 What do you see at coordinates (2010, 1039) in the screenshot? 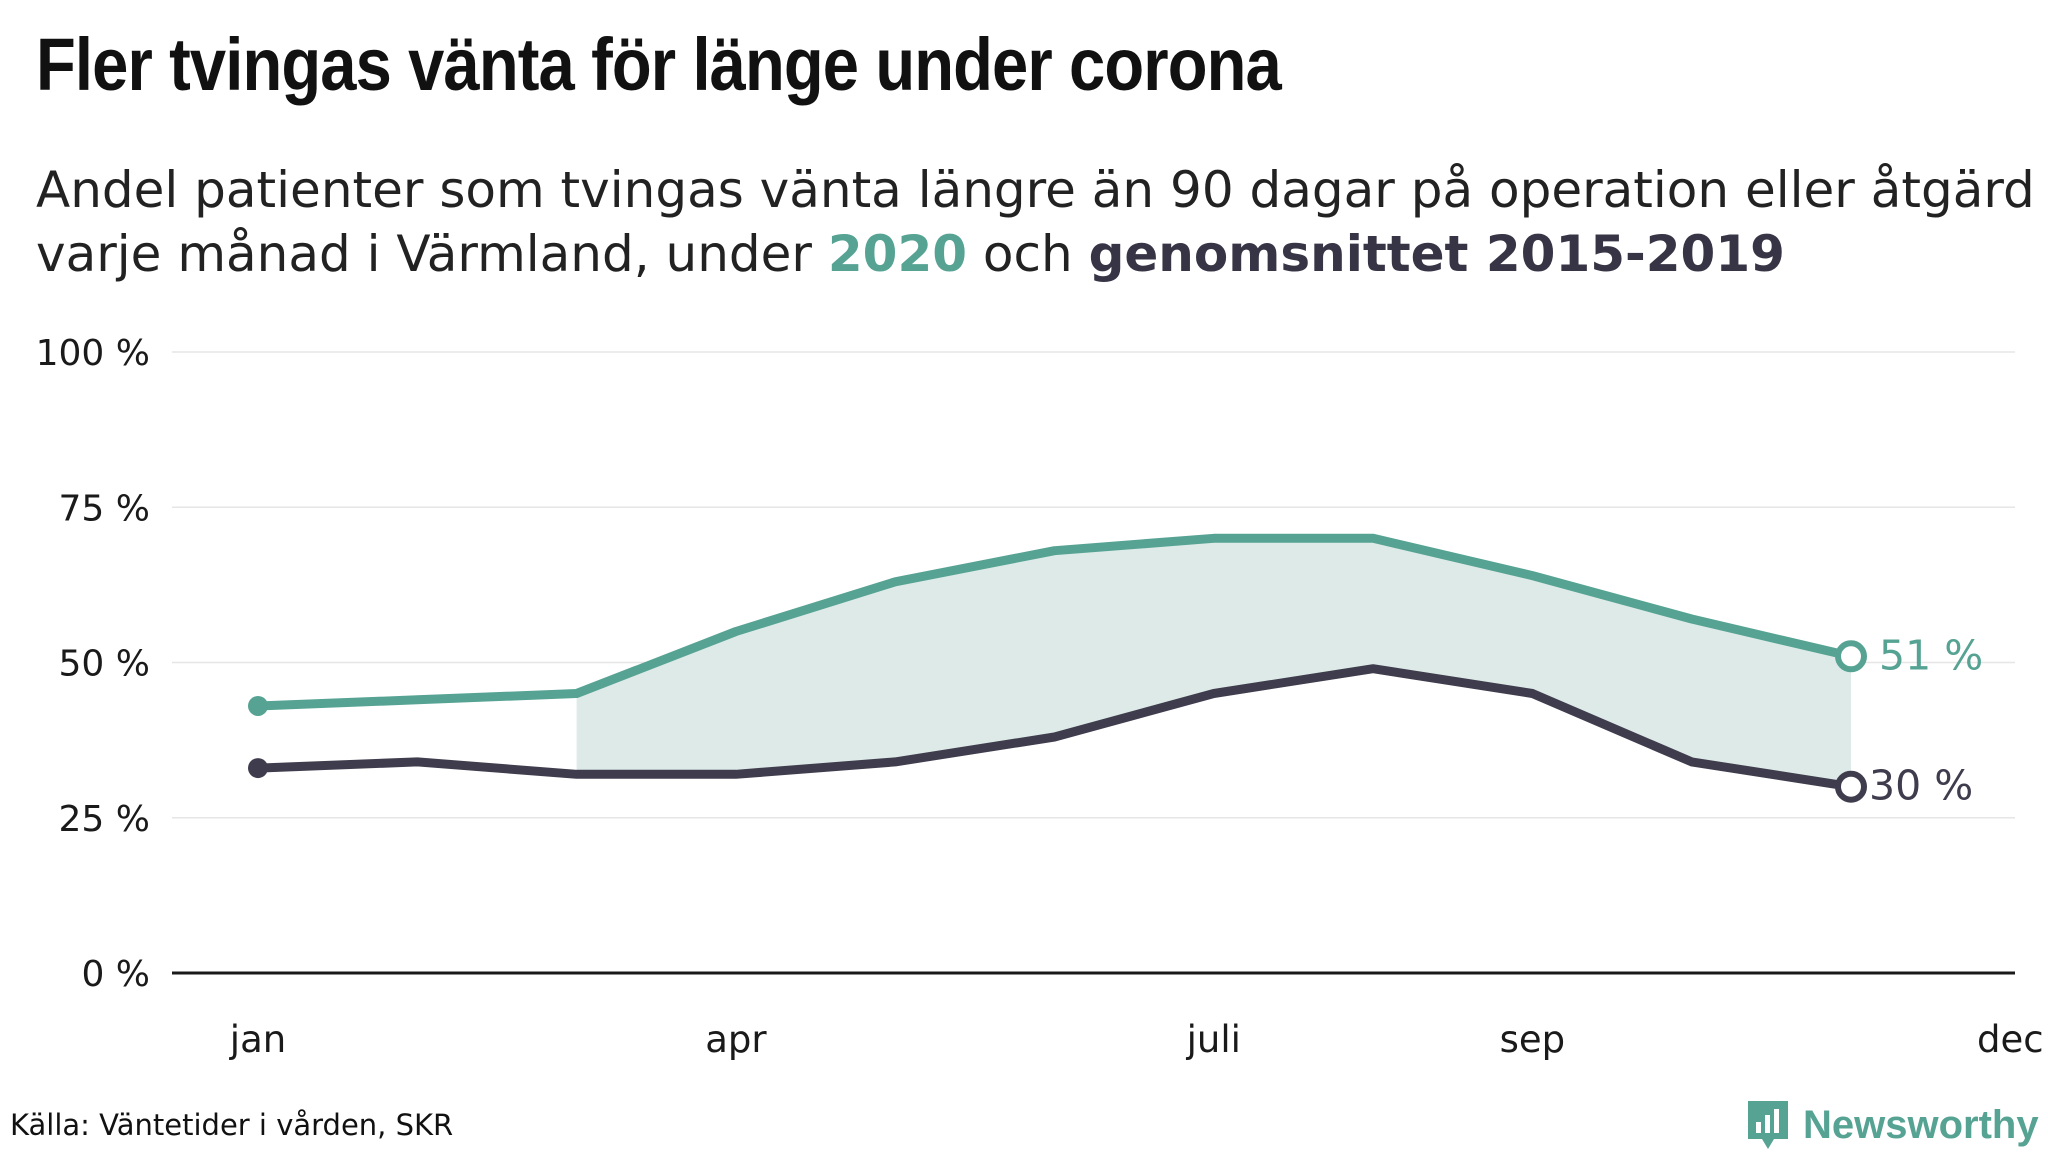
I see `x-tick-label: dec` at bounding box center [2010, 1039].